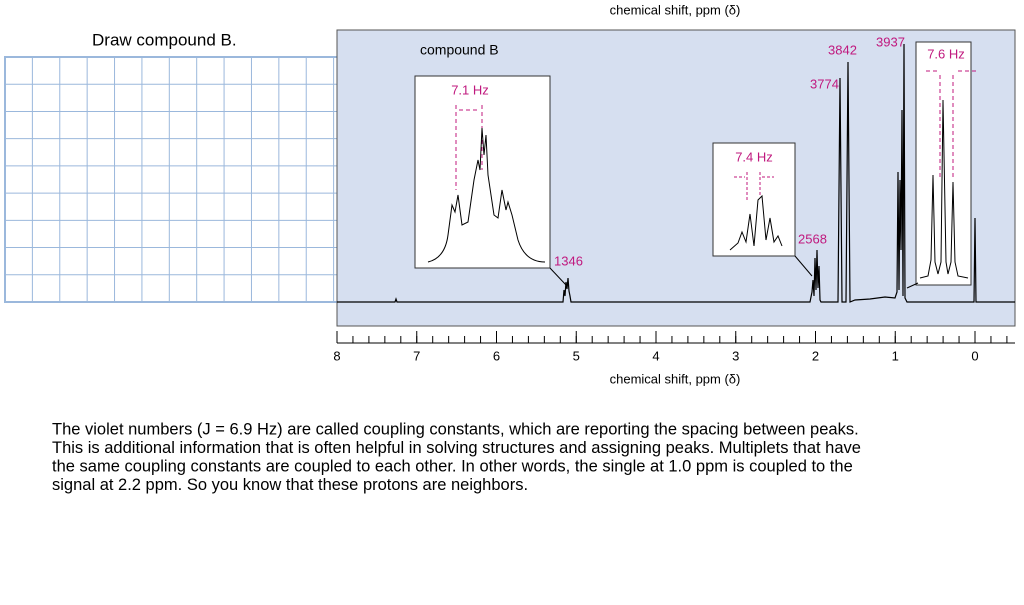  Describe the element at coordinates (895, 355) in the screenshot. I see `x-tick-label: 1` at that location.